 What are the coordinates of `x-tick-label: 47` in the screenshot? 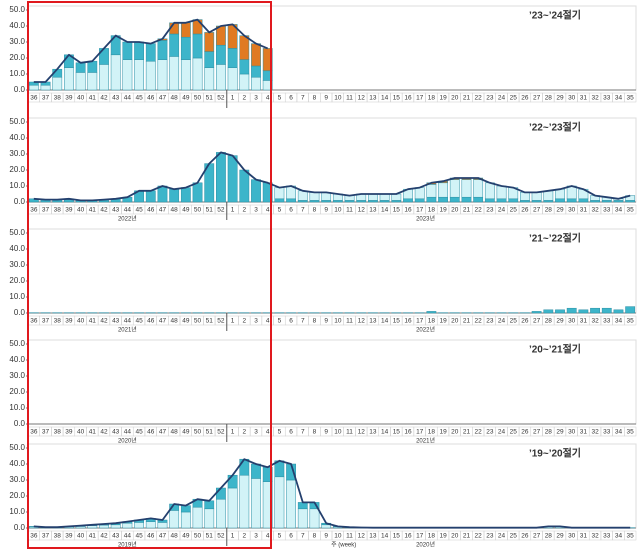 It's located at (163, 210).